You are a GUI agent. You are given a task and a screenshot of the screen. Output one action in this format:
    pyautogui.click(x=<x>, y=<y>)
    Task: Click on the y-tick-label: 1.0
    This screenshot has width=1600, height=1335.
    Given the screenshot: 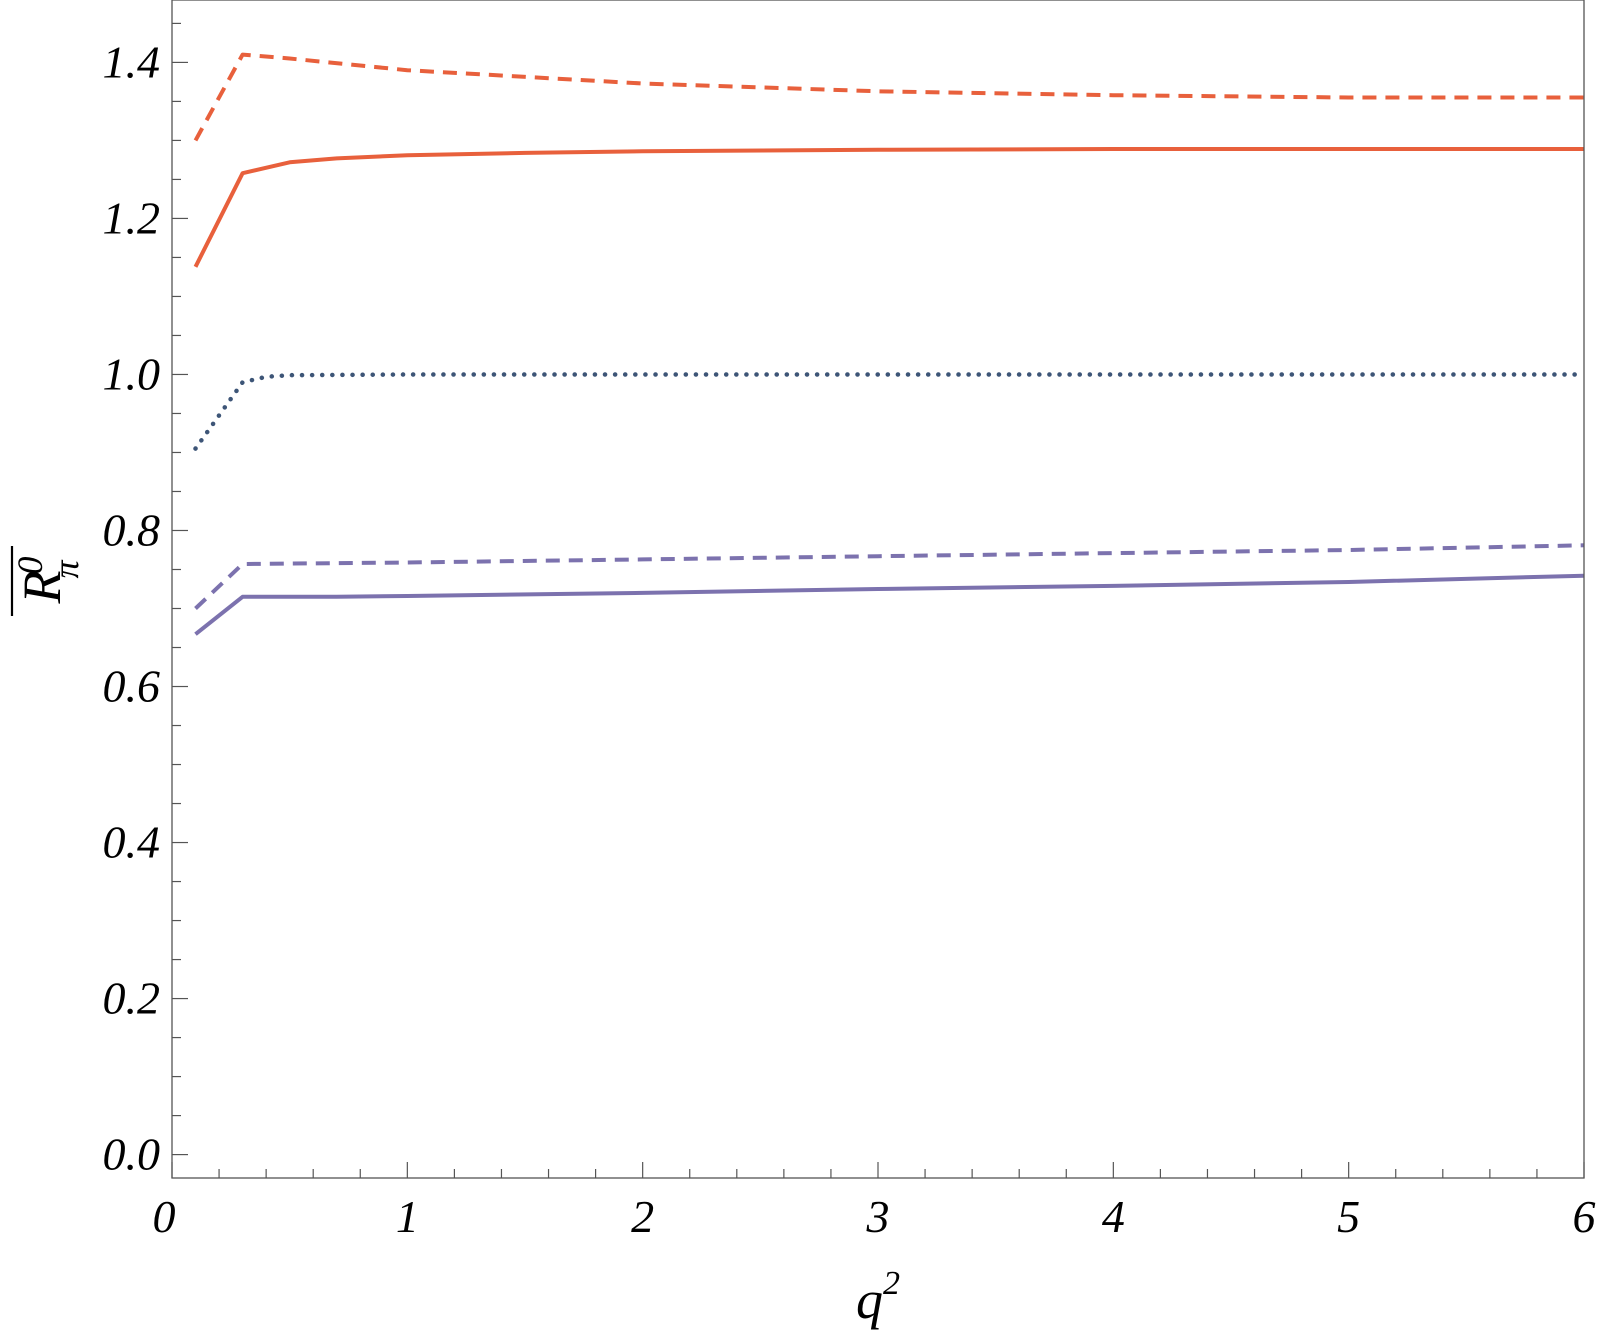 What is the action you would take?
    pyautogui.click(x=132, y=373)
    